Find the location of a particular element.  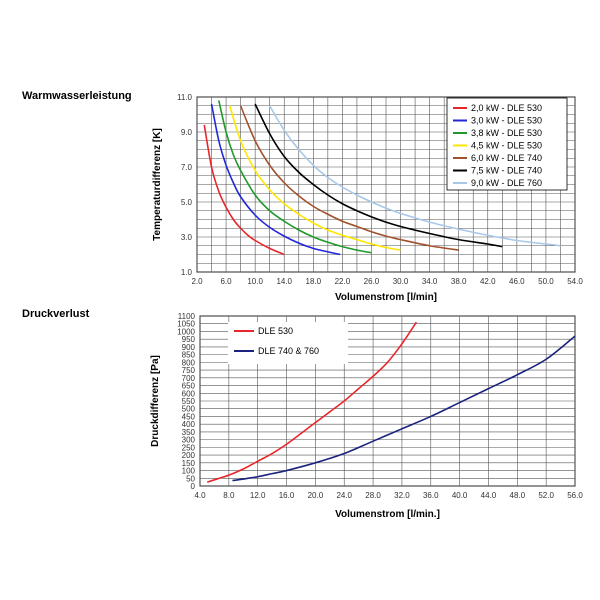

x-tick-label: 46.0 is located at coordinates (517, 281).